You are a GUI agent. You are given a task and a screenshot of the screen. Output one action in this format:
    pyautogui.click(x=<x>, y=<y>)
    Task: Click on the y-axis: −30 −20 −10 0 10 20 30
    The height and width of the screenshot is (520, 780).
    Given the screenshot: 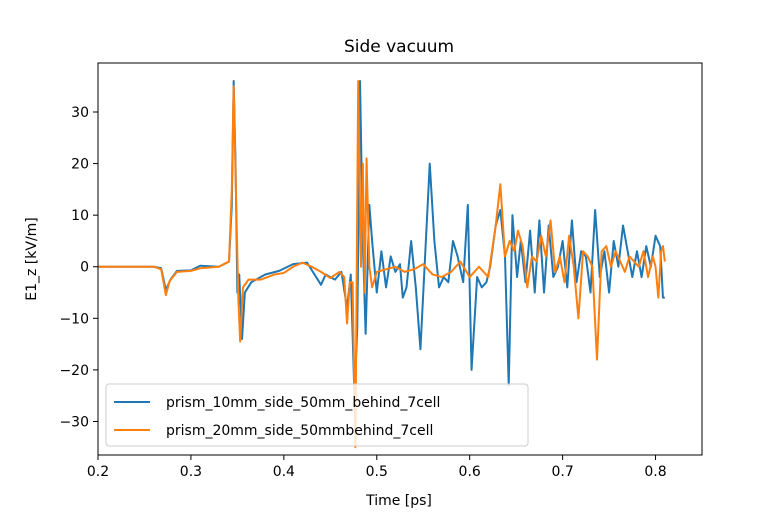 What is the action you would take?
    pyautogui.click(x=78, y=267)
    